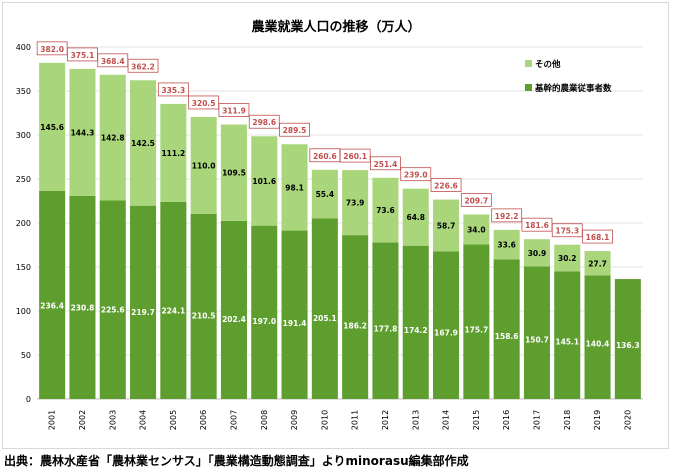 The height and width of the screenshot is (473, 673). What do you see at coordinates (335, 27) in the screenshot?
I see `chart-title: 農業就業人口の推移（万人）` at bounding box center [335, 27].